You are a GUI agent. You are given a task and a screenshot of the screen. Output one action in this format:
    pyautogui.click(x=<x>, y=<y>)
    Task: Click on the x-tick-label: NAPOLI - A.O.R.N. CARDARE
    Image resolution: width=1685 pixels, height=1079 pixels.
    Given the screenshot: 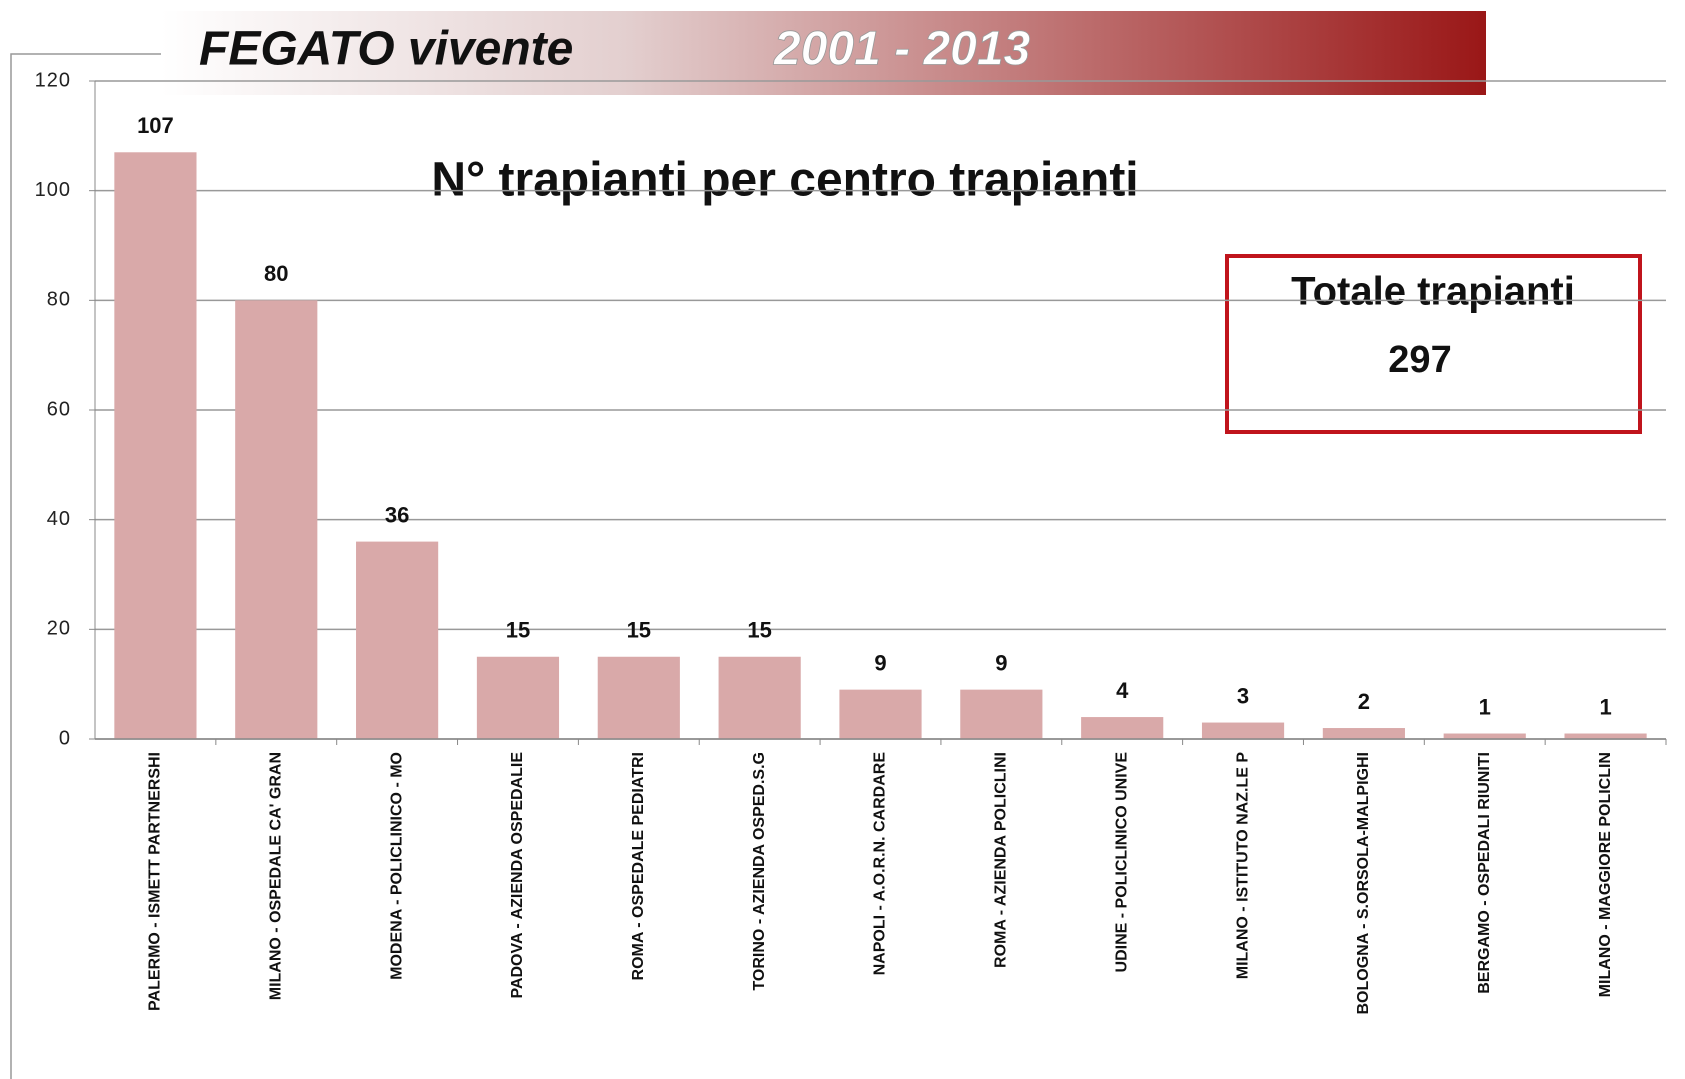 What is the action you would take?
    pyautogui.click(x=880, y=864)
    